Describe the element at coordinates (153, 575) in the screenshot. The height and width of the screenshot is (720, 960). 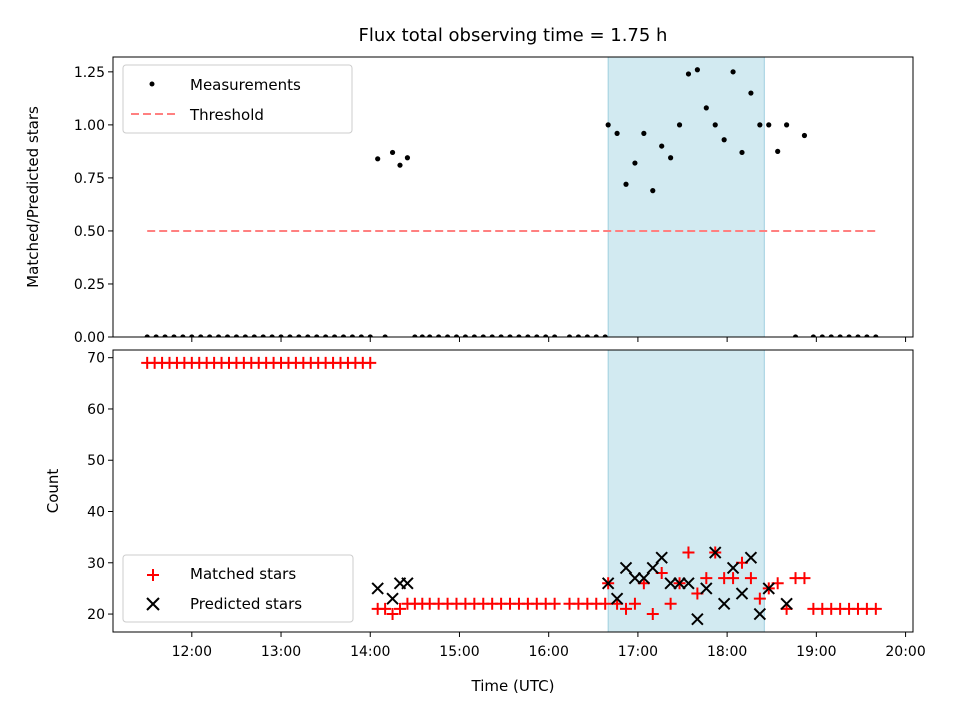
I see `legend-plus-marker` at that location.